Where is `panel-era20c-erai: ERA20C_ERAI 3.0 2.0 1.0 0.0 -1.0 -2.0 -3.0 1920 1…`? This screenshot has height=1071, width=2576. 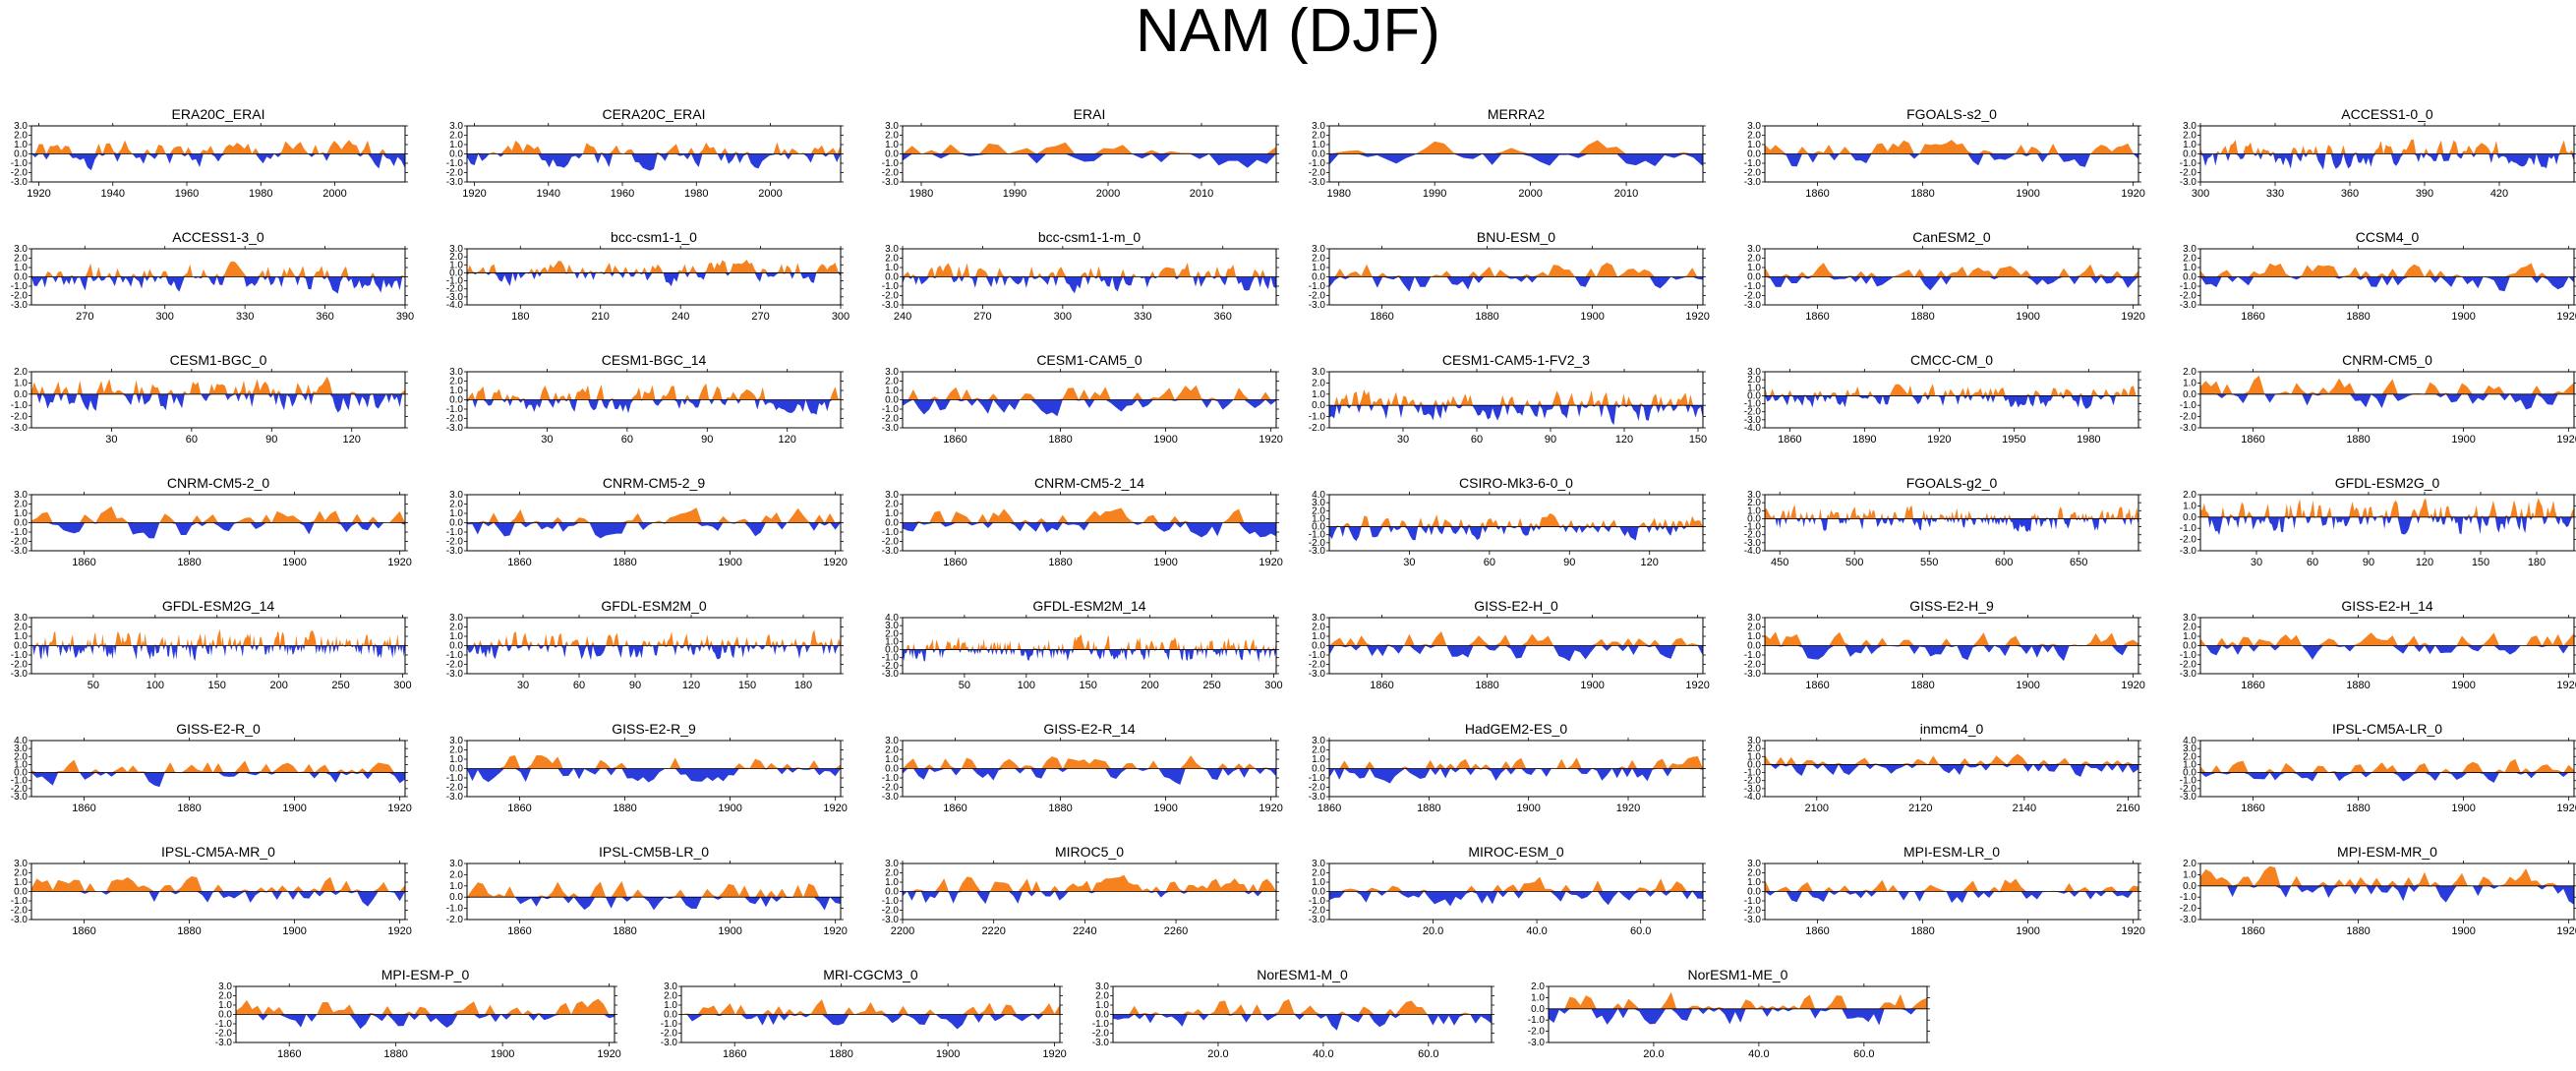 panel-era20c-erai: ERA20C_ERAI 3.0 2.0 1.0 0.0 -1.0 -2.0 -3.0 1920 1… is located at coordinates (208, 155).